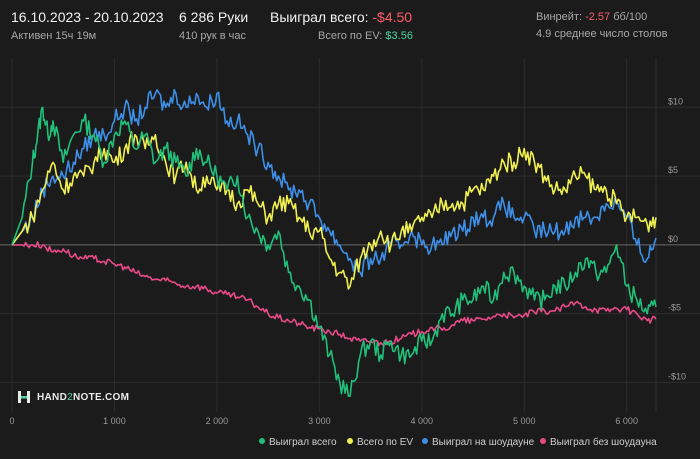  Describe the element at coordinates (392, 17) in the screenshot. I see `won-total-value: -$4.50` at that location.